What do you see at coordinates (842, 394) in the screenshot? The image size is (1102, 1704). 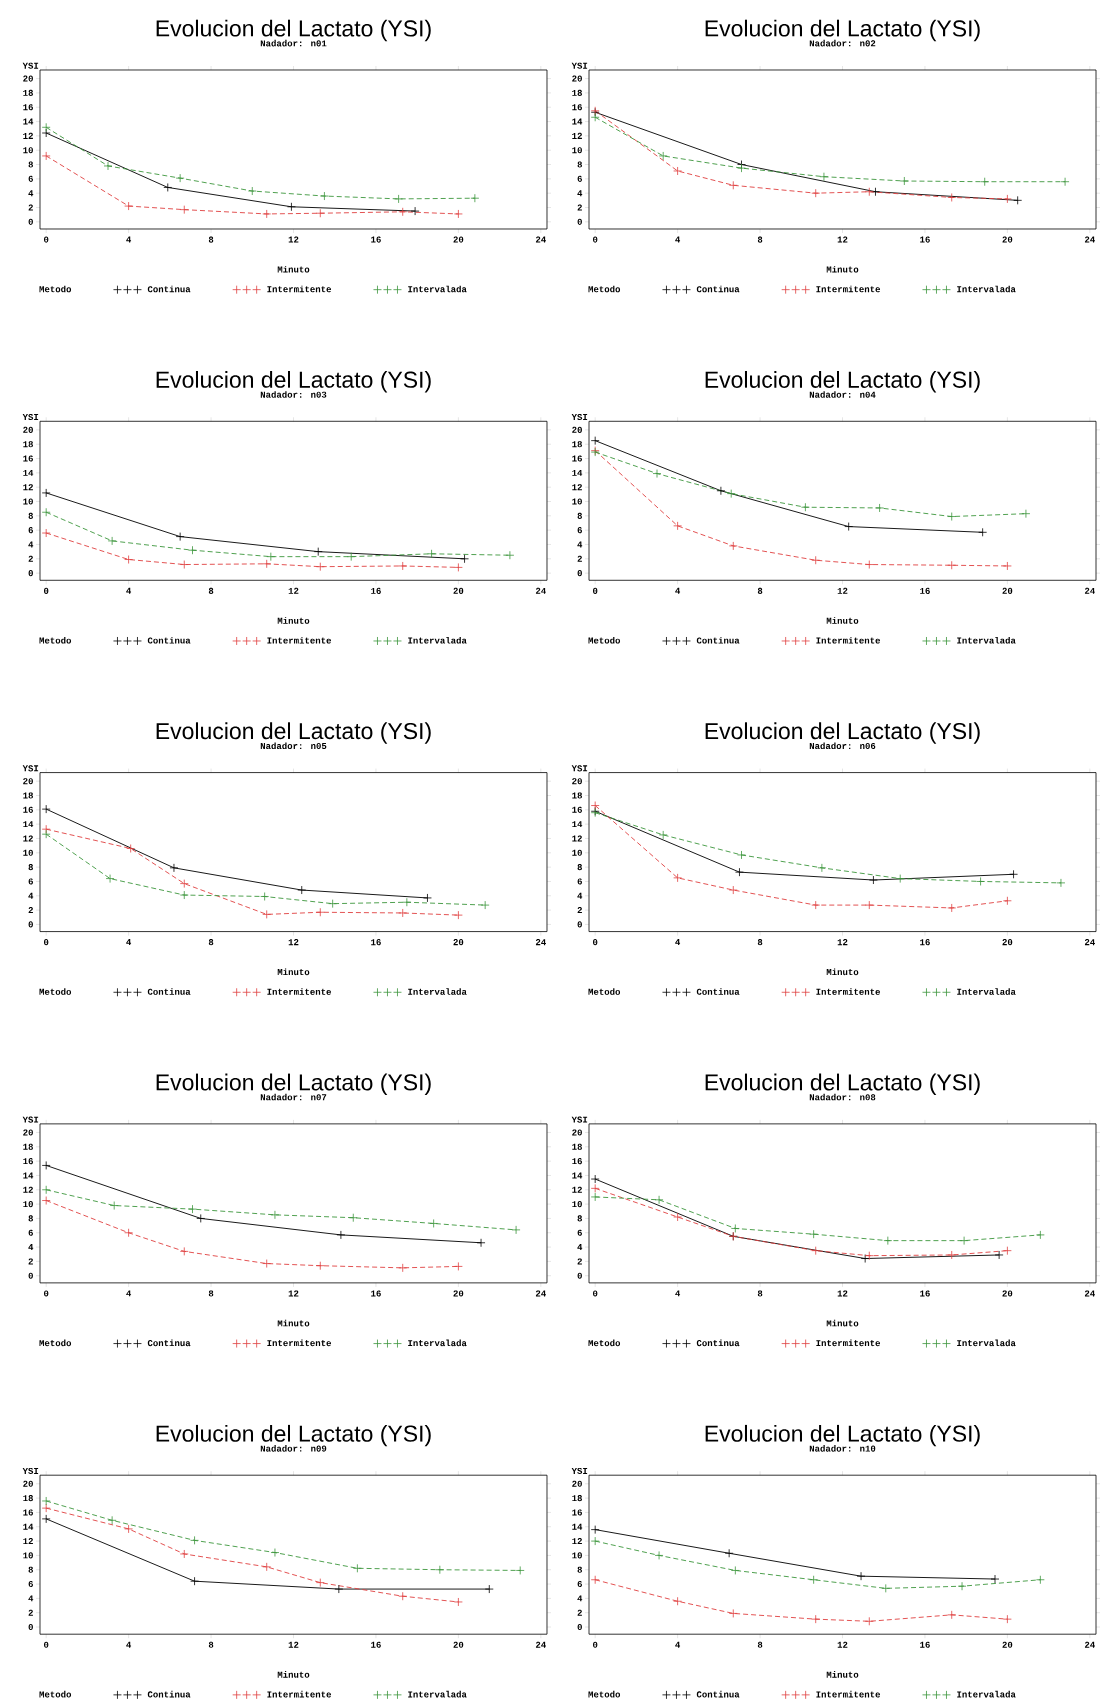 I see `chart-subtitle: Nadador: n04` at bounding box center [842, 394].